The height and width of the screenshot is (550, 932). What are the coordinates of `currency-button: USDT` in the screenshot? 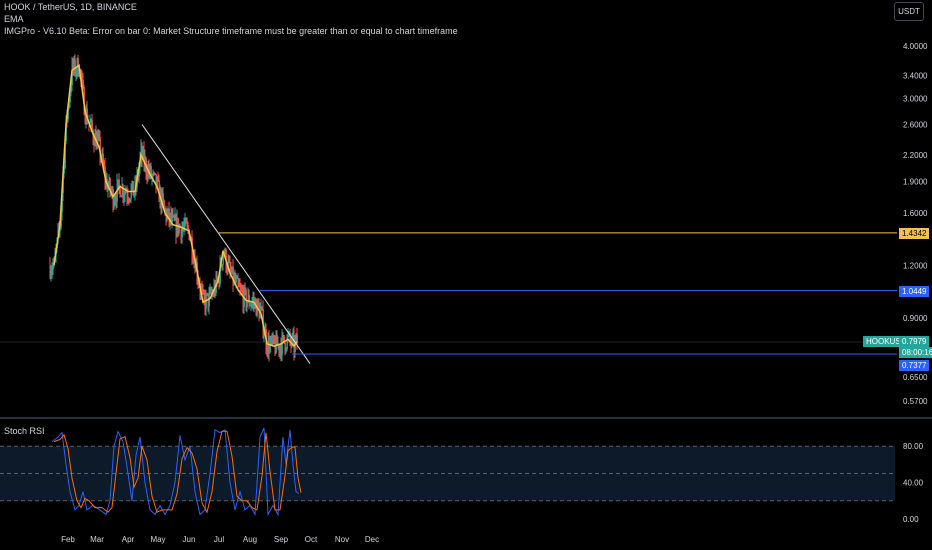 It's located at (909, 11).